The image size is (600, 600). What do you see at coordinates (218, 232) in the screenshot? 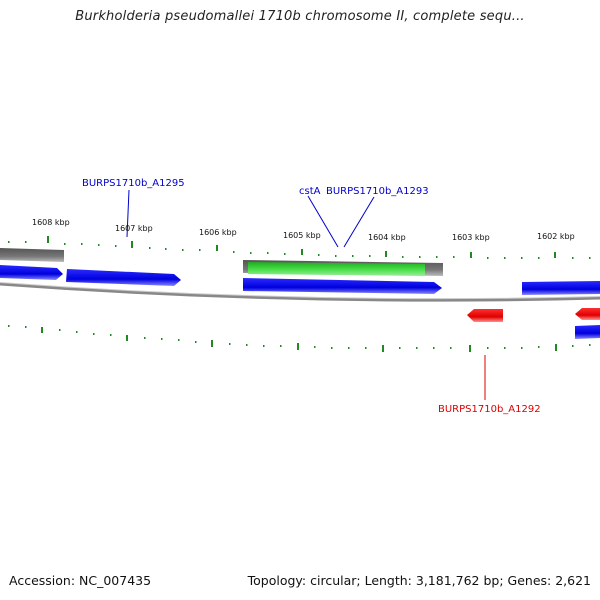
I see `kbp-label-1606: 1606 kbp` at bounding box center [218, 232].